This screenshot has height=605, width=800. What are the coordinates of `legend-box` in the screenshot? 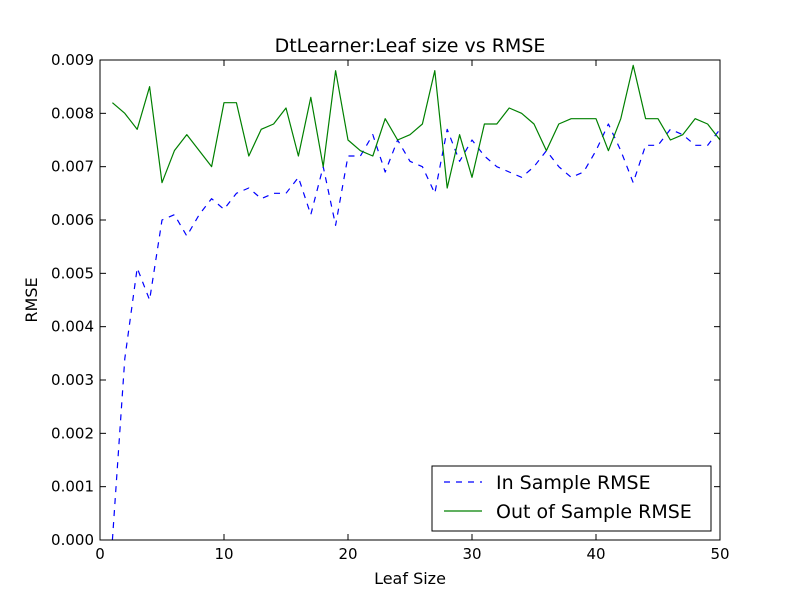 It's located at (571, 498).